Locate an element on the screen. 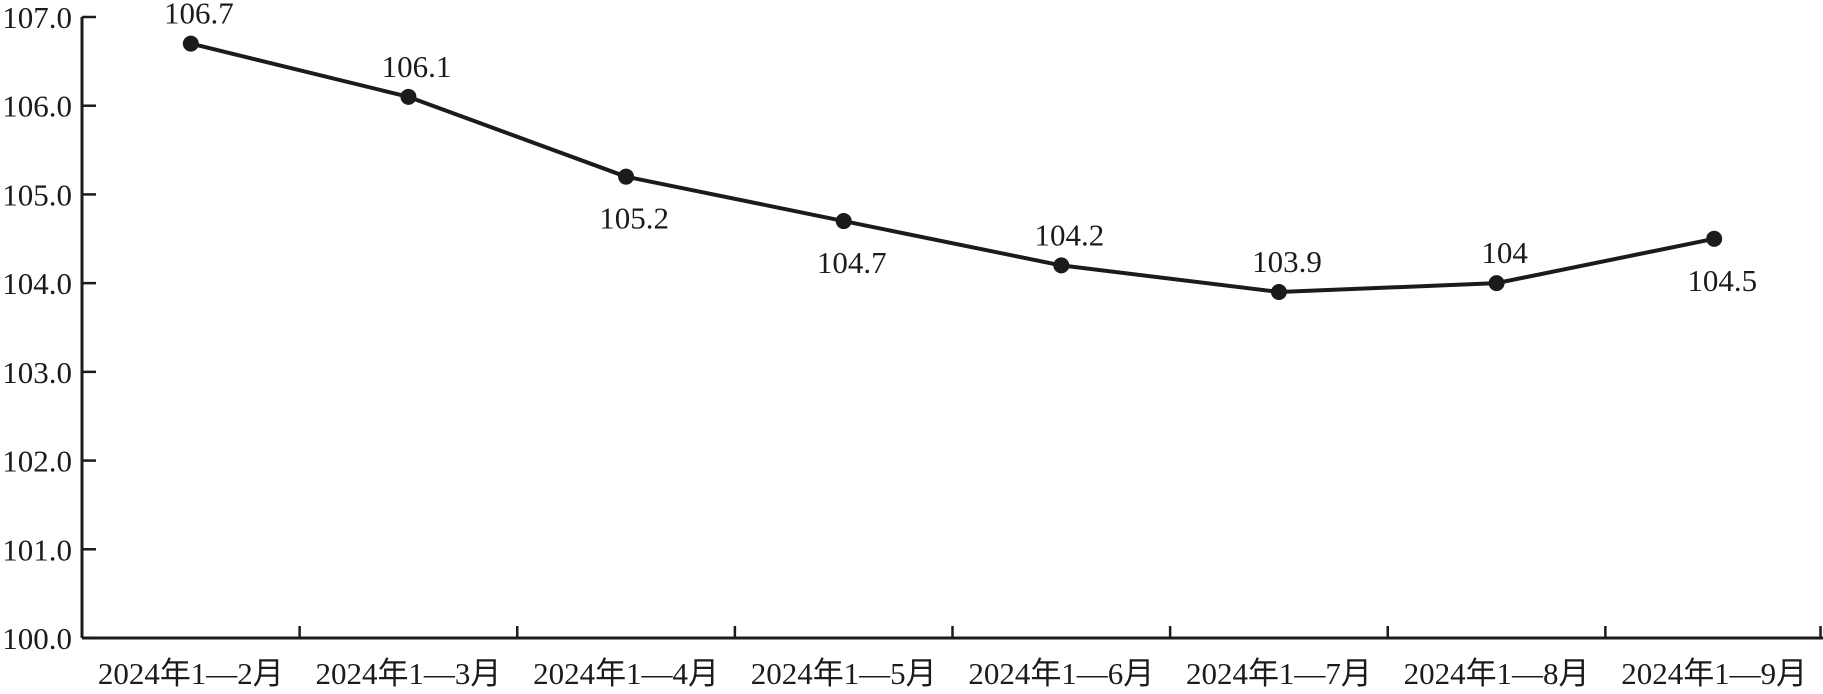  x-tick-label: 2024年1—4月 is located at coordinates (626, 673).